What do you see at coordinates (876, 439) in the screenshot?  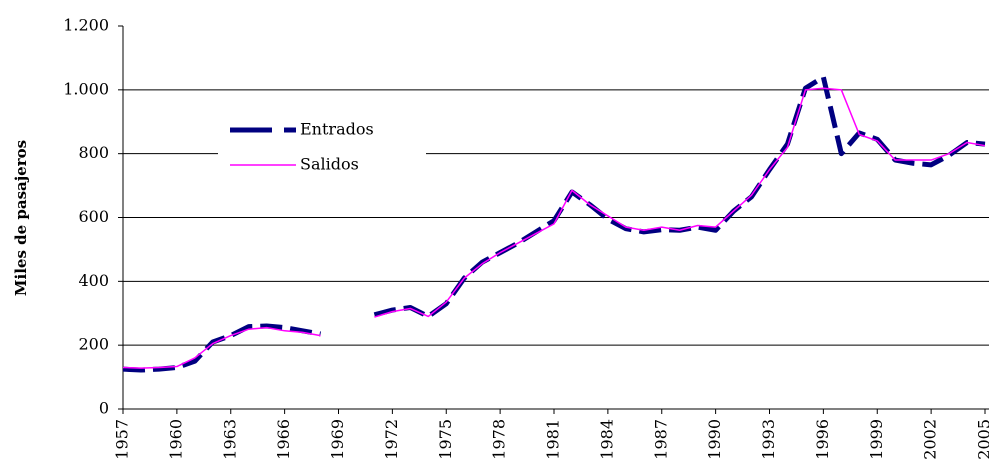 I see `x-tick-label: 1999` at bounding box center [876, 439].